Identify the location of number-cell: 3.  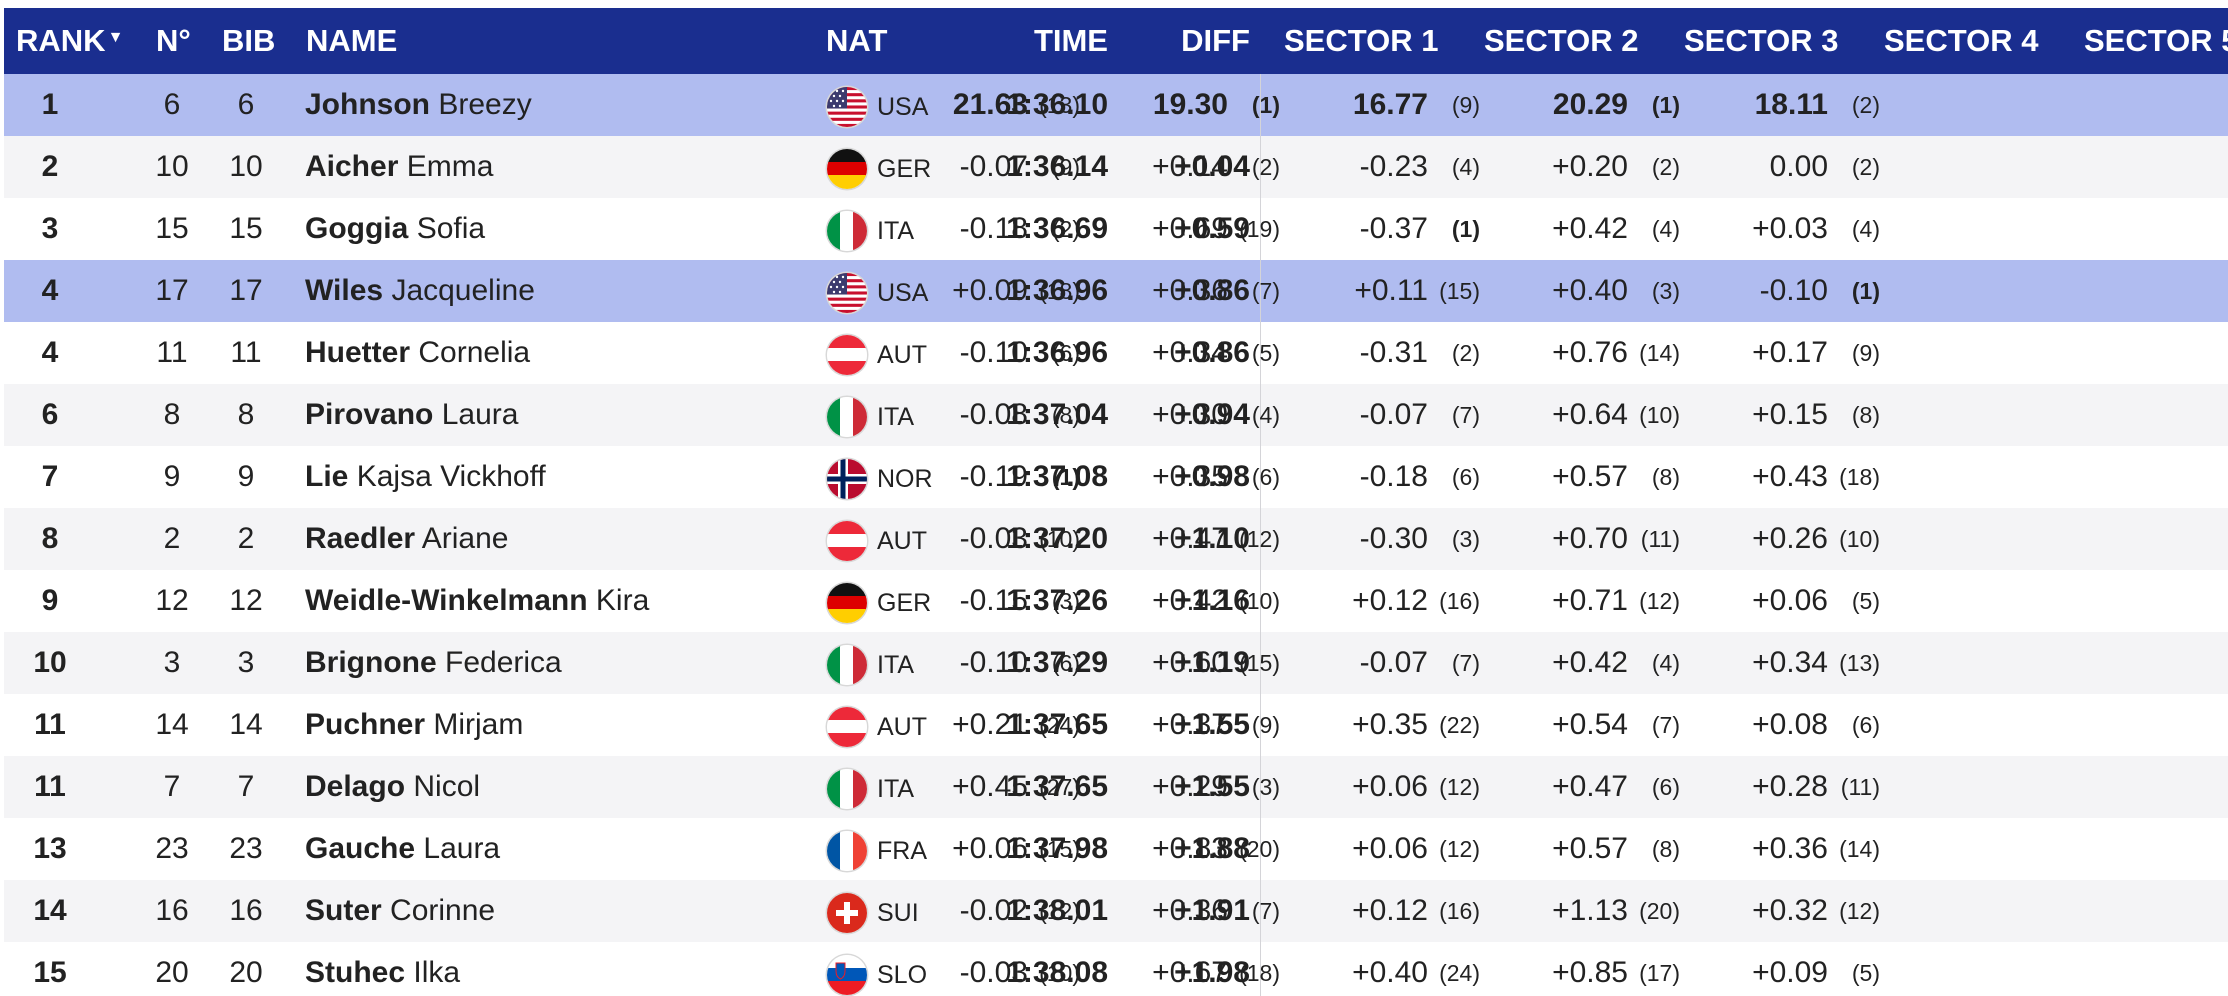
(172, 662).